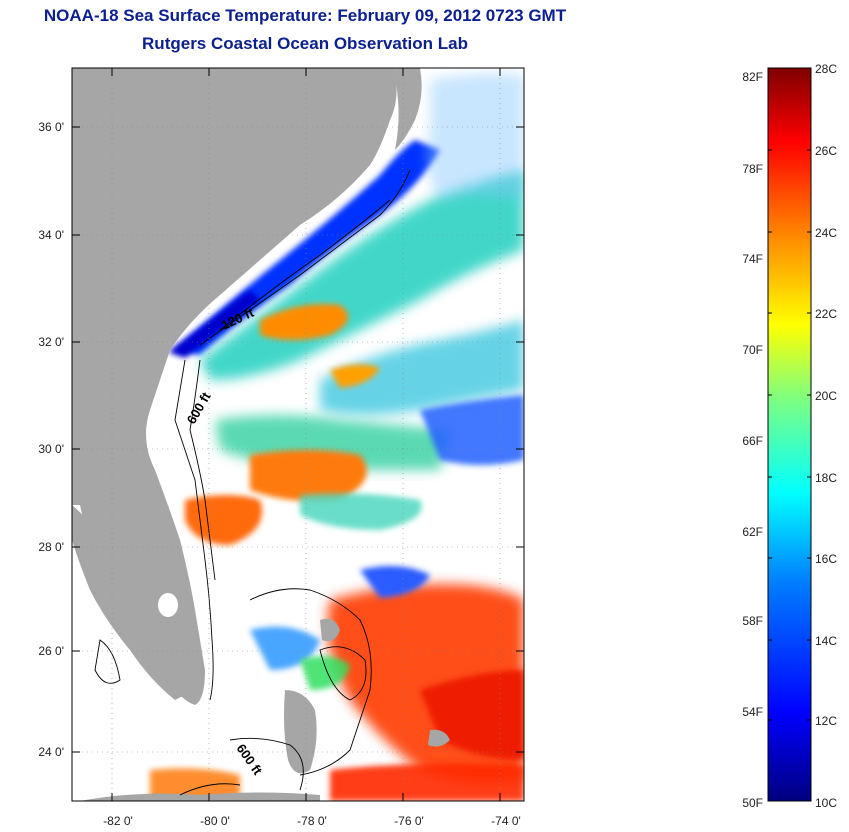  Describe the element at coordinates (51, 449) in the screenshot. I see `lat-label-30: 30 0'` at that location.